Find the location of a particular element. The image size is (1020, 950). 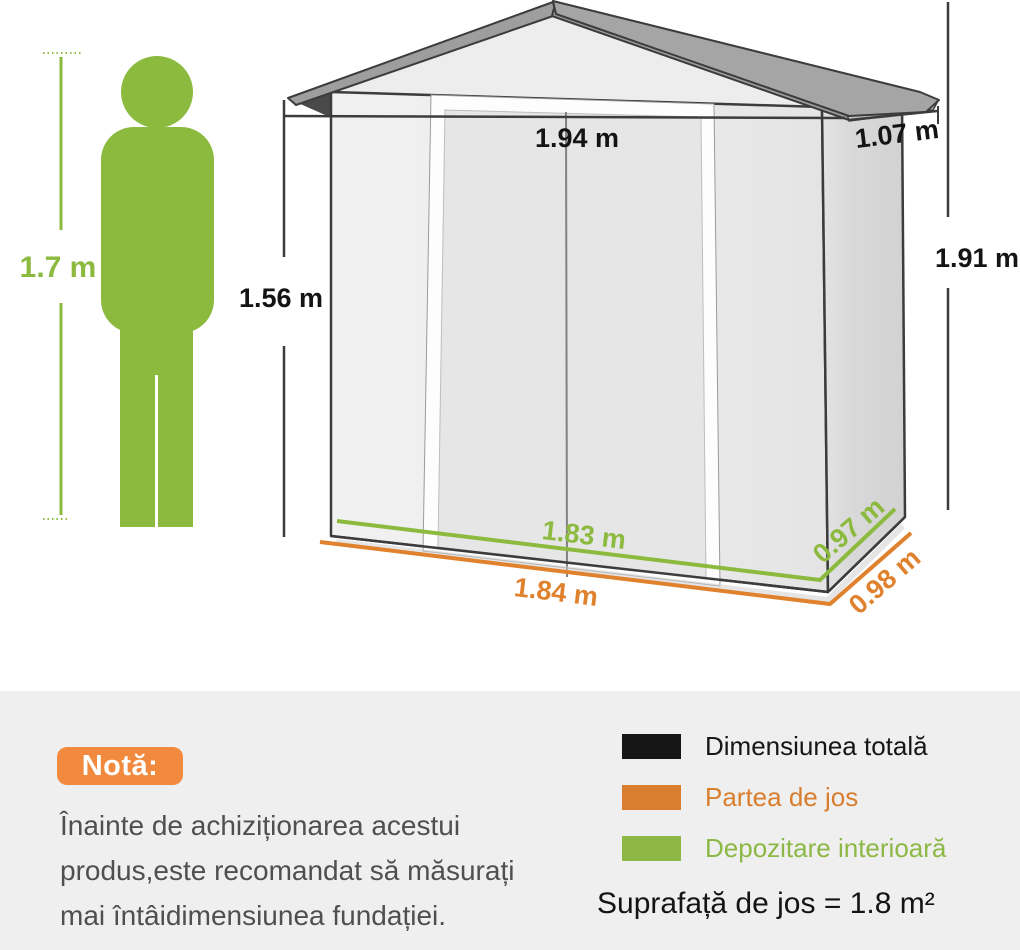

legend-swatch-base is located at coordinates (651, 797).